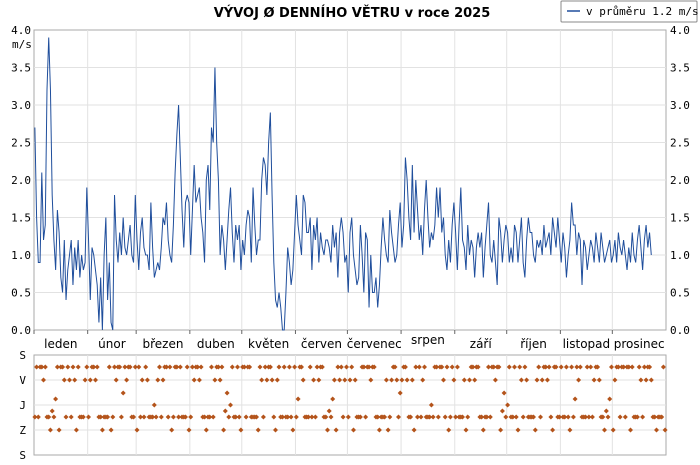 Image resolution: width=700 pixels, height=465 pixels. I want to click on month-label: říjen, so click(533, 344).